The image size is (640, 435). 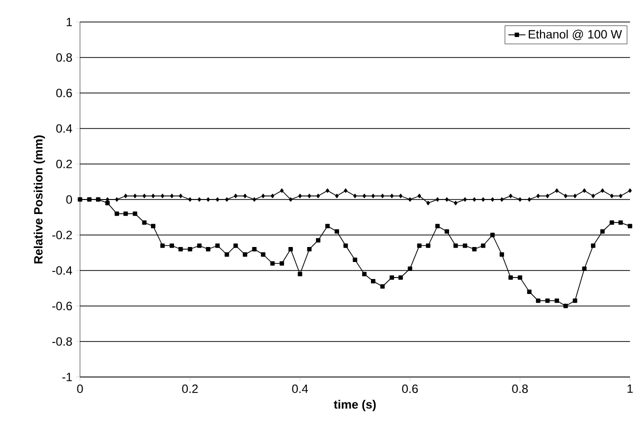 What do you see at coordinates (62, 341) in the screenshot?
I see `y-tick-label: -0.8` at bounding box center [62, 341].